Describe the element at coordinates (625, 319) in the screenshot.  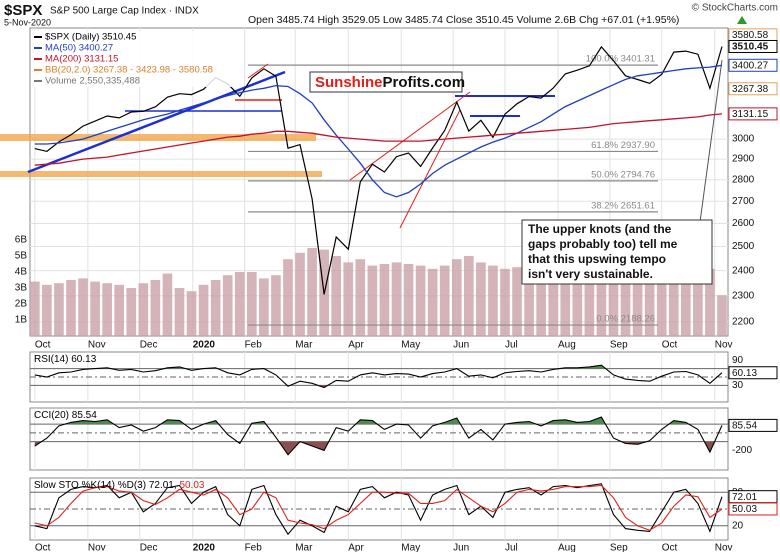
I see `fib-label: 0.0% 2188.26` at that location.